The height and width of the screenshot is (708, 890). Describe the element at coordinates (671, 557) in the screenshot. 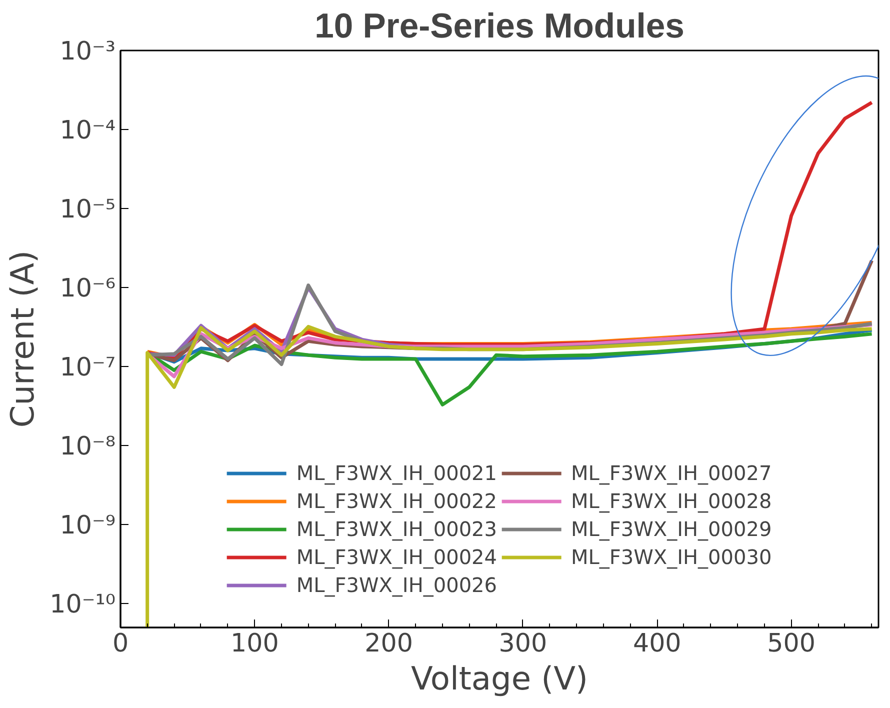

I see `legend-label: ML_F3WX_IH_00030` at that location.